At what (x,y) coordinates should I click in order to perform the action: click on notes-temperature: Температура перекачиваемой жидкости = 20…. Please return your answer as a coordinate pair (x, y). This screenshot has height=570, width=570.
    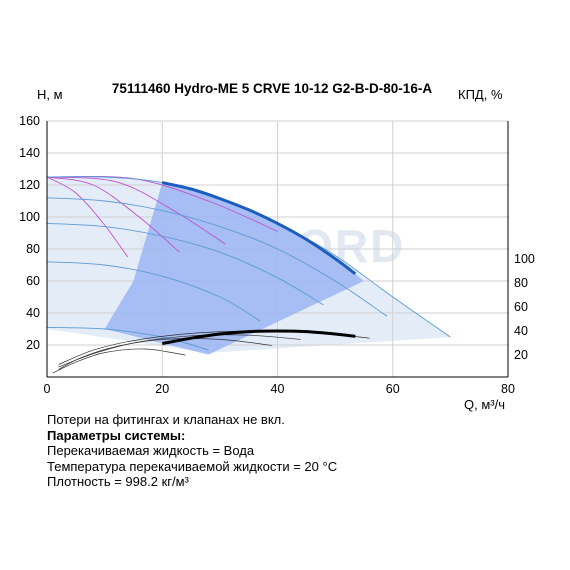
    Looking at the image, I should click on (192, 466).